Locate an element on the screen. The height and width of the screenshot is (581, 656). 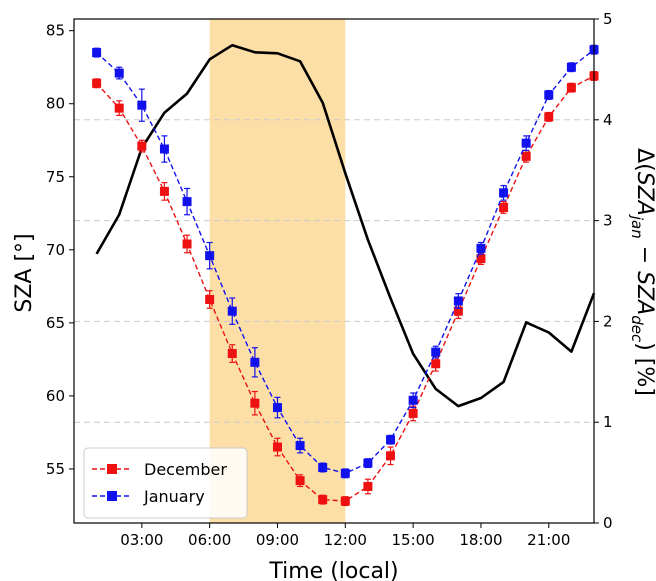
y-right-sub2: dec is located at coordinates (637, 329).